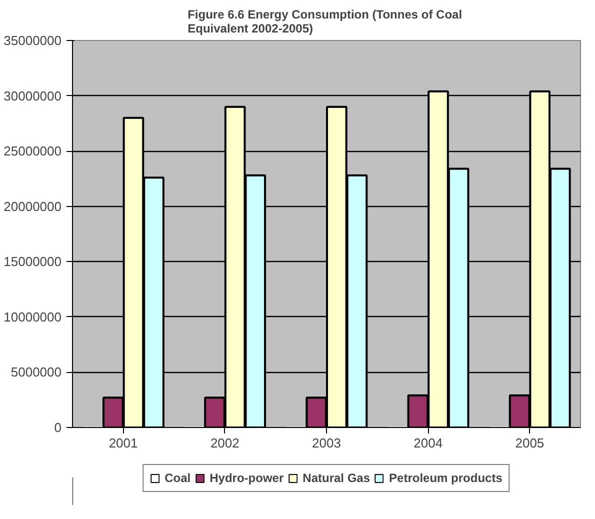 The height and width of the screenshot is (519, 595). What do you see at coordinates (33, 316) in the screenshot?
I see `y-tick-label: 10000000` at bounding box center [33, 316].